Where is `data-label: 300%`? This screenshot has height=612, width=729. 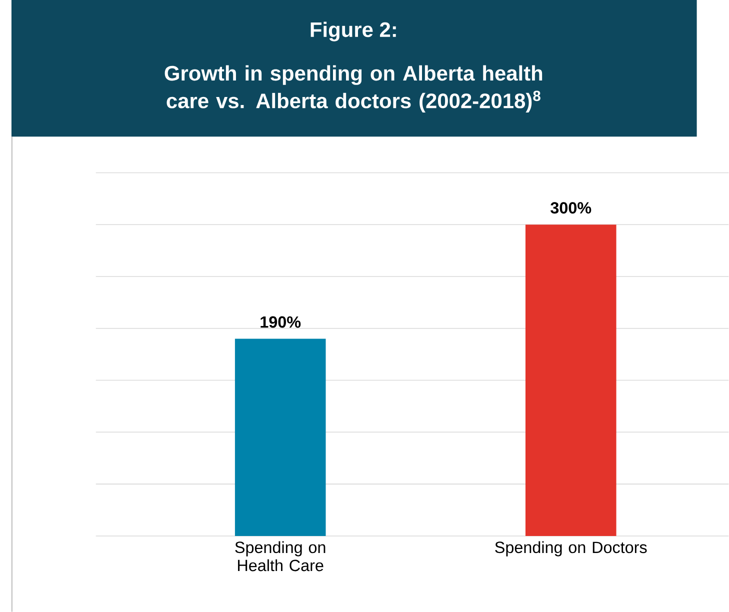
data-label: 300% is located at coordinates (571, 208).